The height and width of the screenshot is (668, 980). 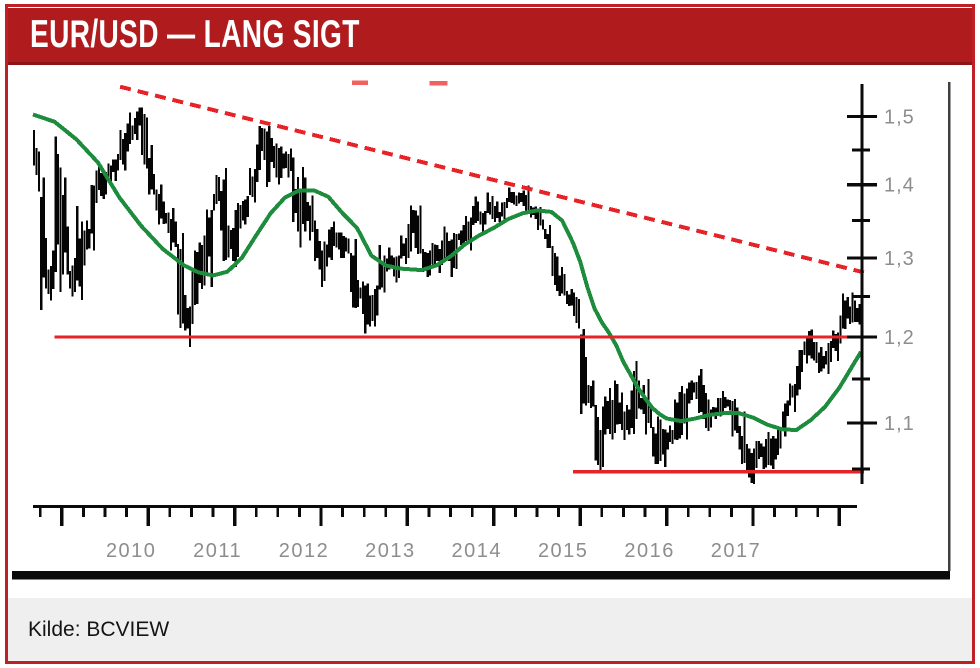 What do you see at coordinates (477, 551) in the screenshot?
I see `x-year-label: 2014` at bounding box center [477, 551].